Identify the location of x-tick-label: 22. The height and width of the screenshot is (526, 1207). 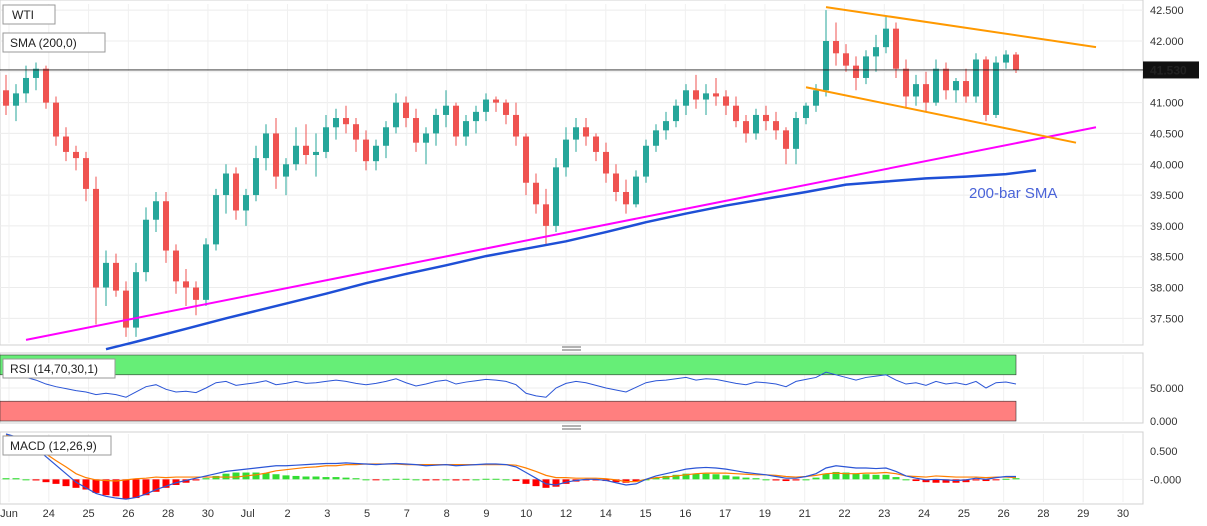
(844, 514).